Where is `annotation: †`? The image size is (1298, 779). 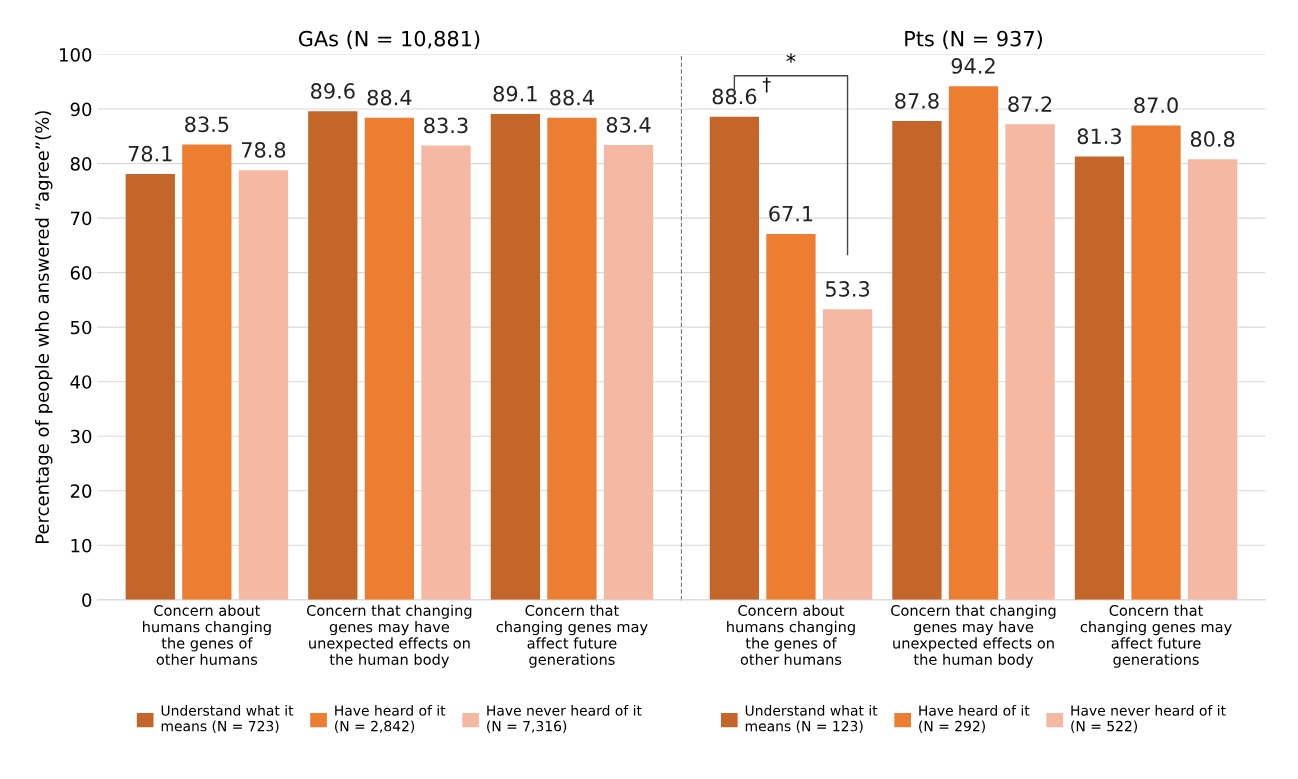
annotation: † is located at coordinates (766, 85).